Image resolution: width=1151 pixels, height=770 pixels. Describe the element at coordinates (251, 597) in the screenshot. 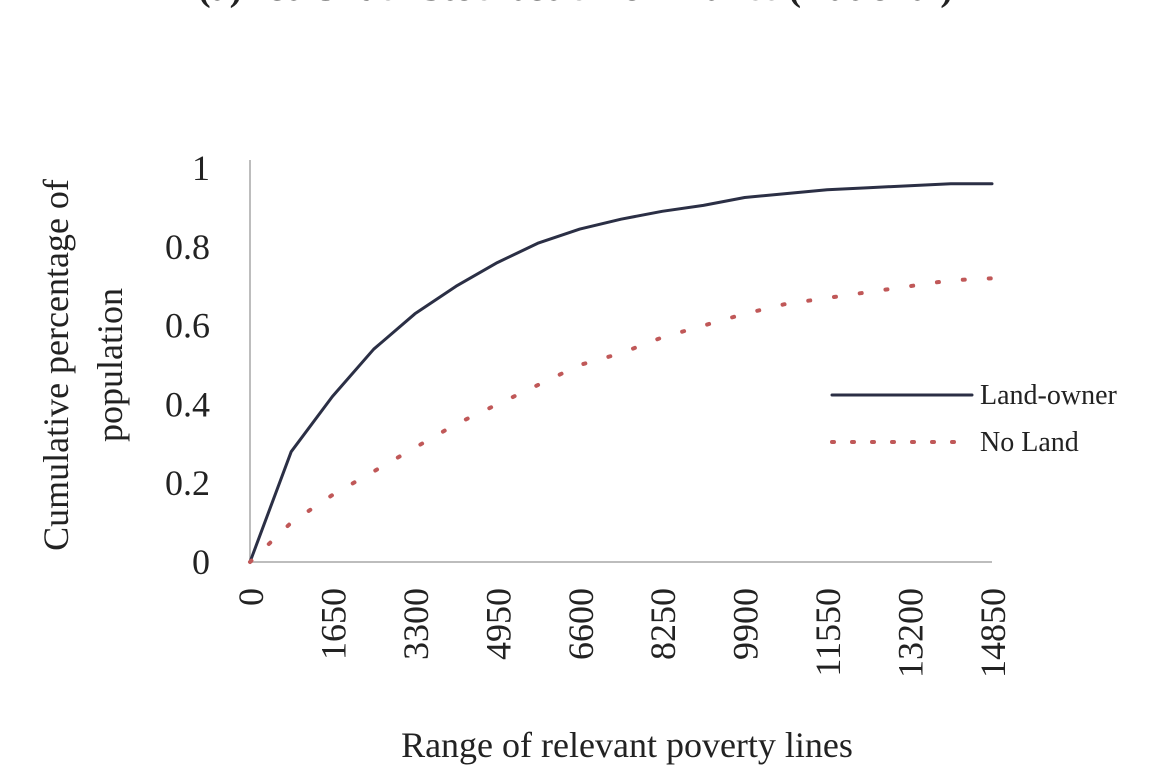

I see `x-tick-label: 0` at that location.